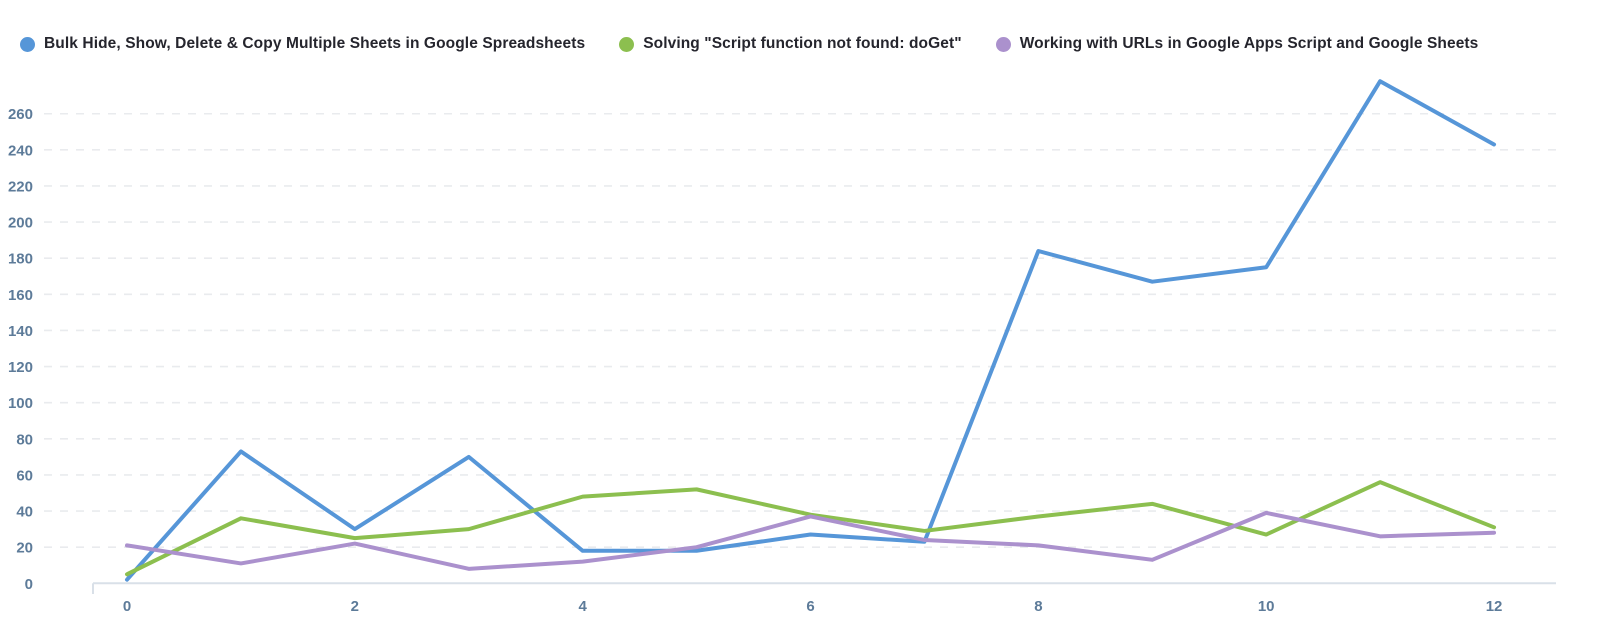 The image size is (1600, 624). What do you see at coordinates (810, 606) in the screenshot?
I see `x-tick-label: 6` at bounding box center [810, 606].